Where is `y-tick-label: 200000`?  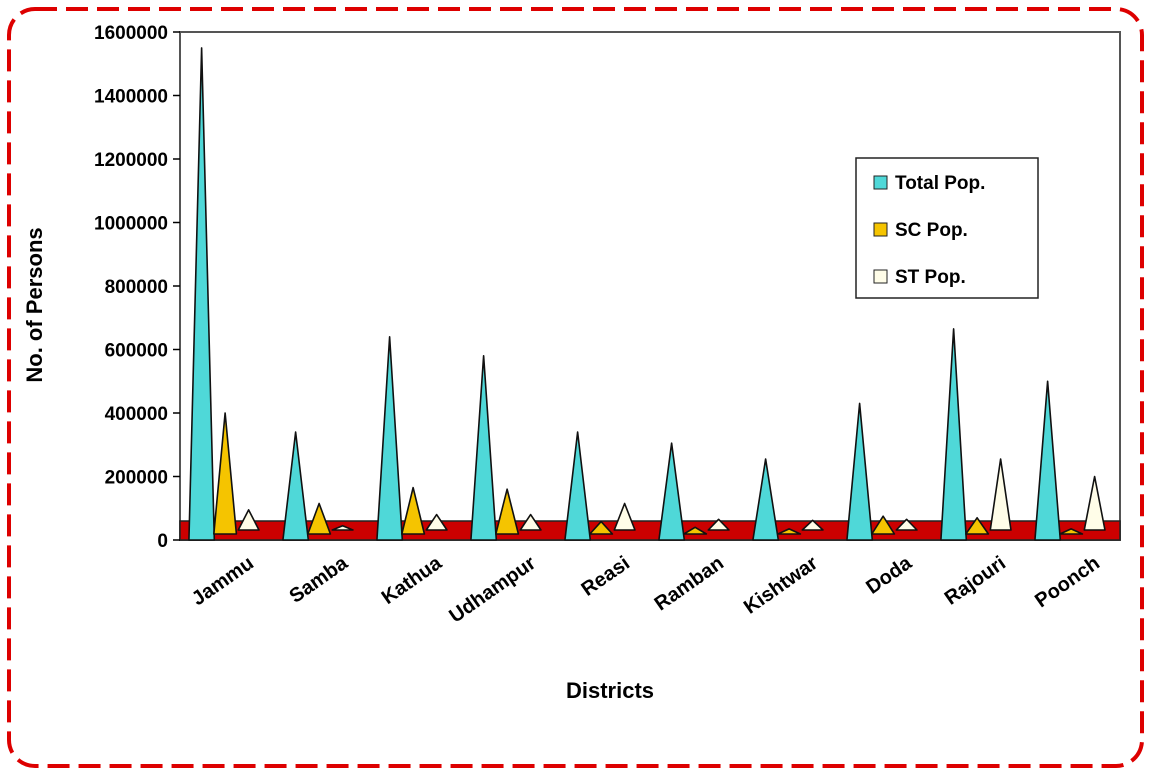 y-tick-label: 200000 is located at coordinates (136, 478).